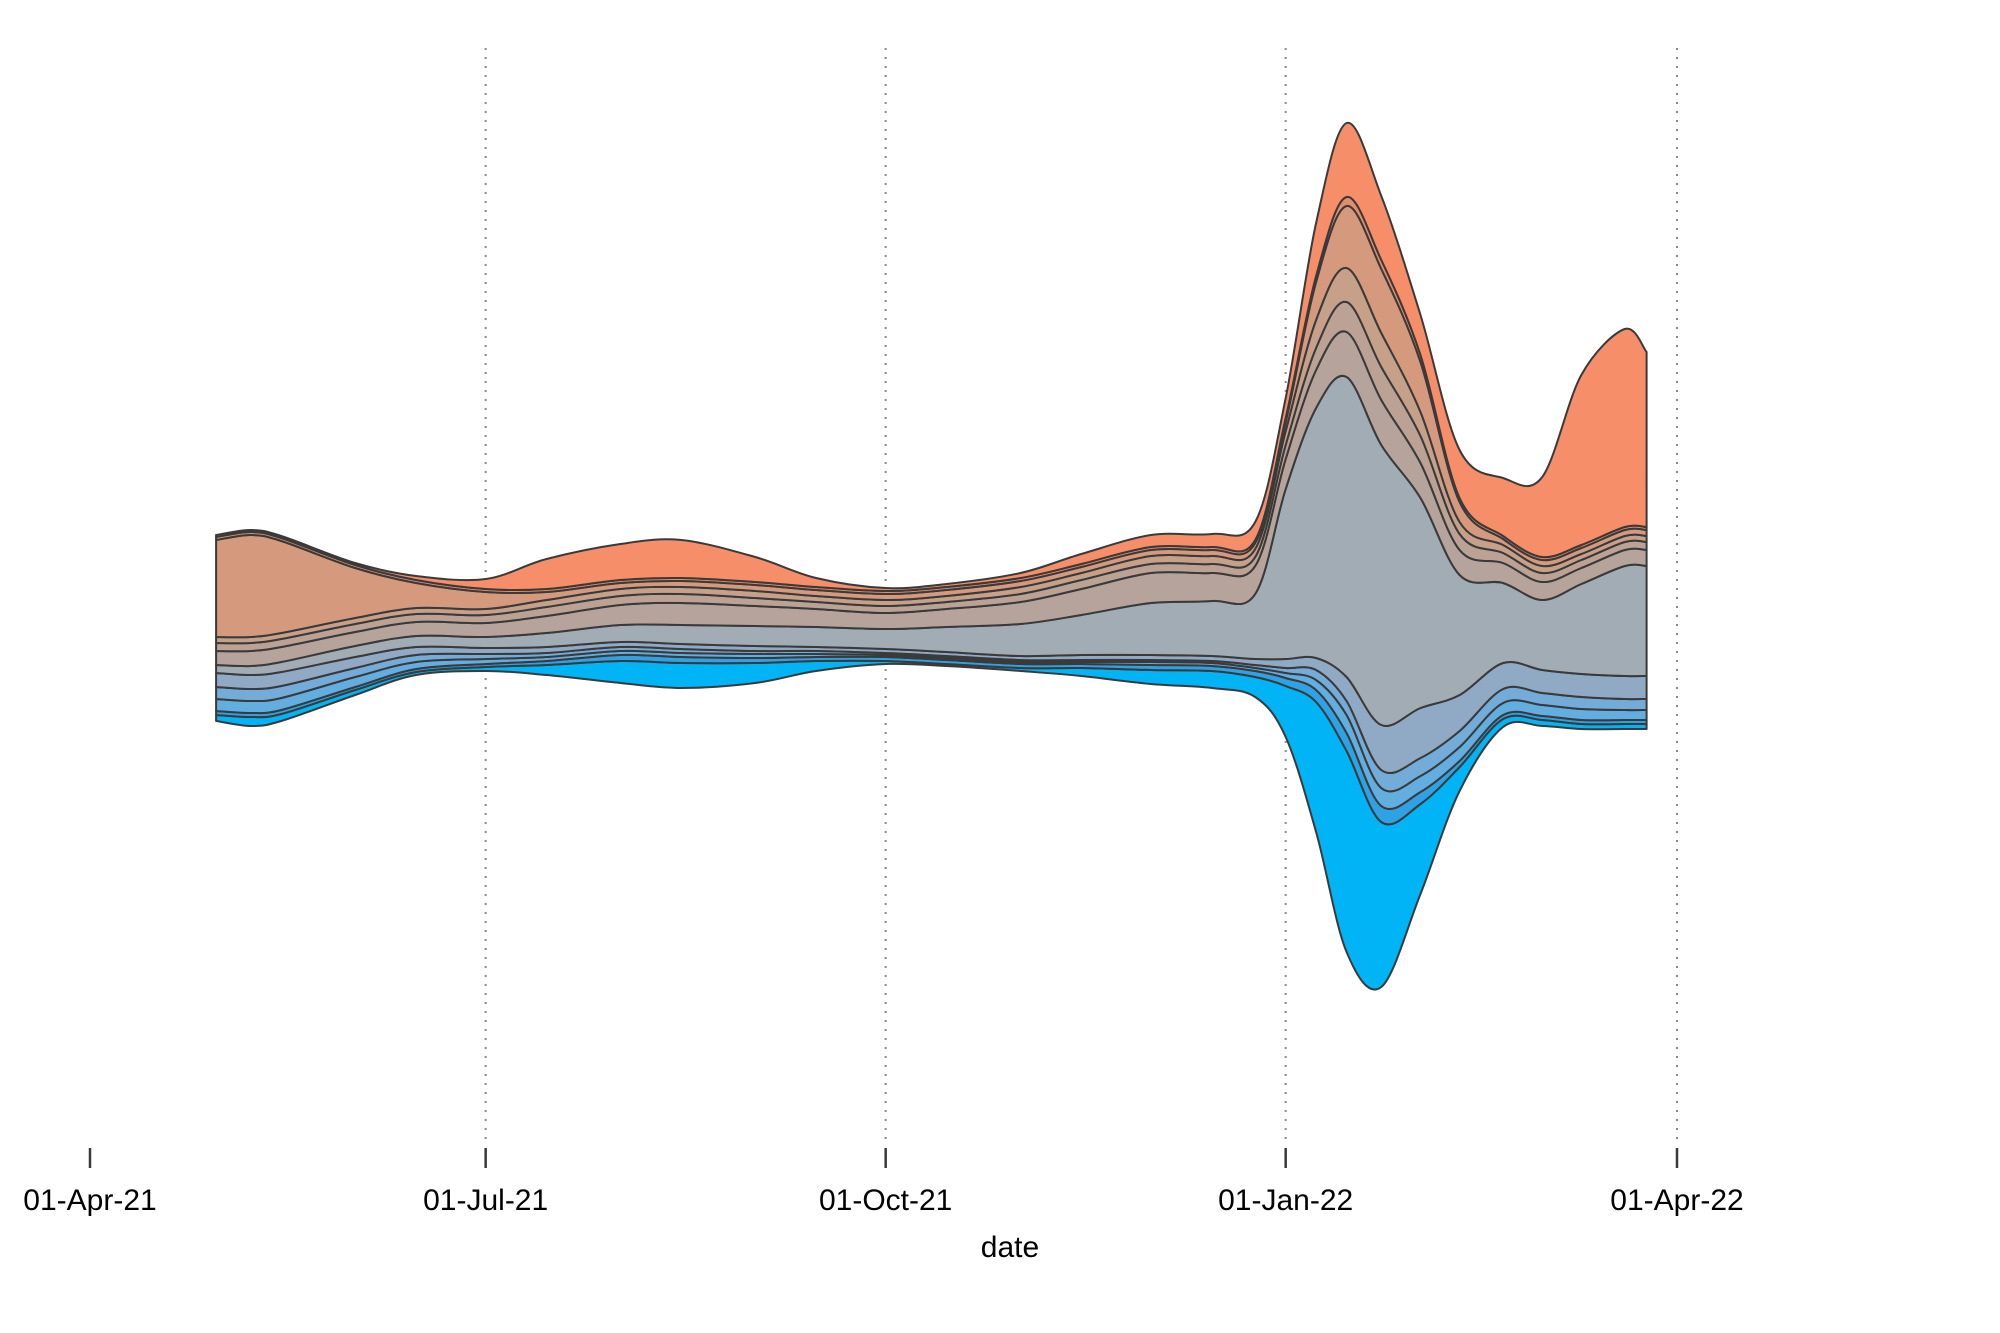 The image size is (2000, 1333). Describe the element at coordinates (1285, 1200) in the screenshot. I see `x-tick-label: 01-Jan-22` at that location.